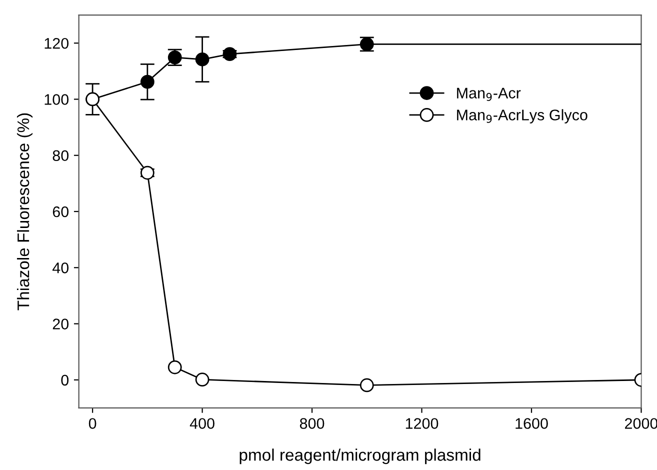  What do you see at coordinates (532, 423) in the screenshot?
I see `x-tick-label: 1600` at bounding box center [532, 423].